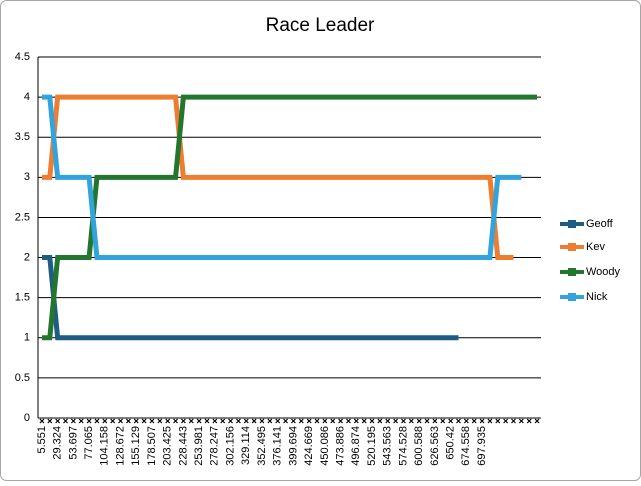 Image resolution: width=641 pixels, height=486 pixels. Describe the element at coordinates (482, 446) in the screenshot. I see `x-tick-label: 697.935` at that location.